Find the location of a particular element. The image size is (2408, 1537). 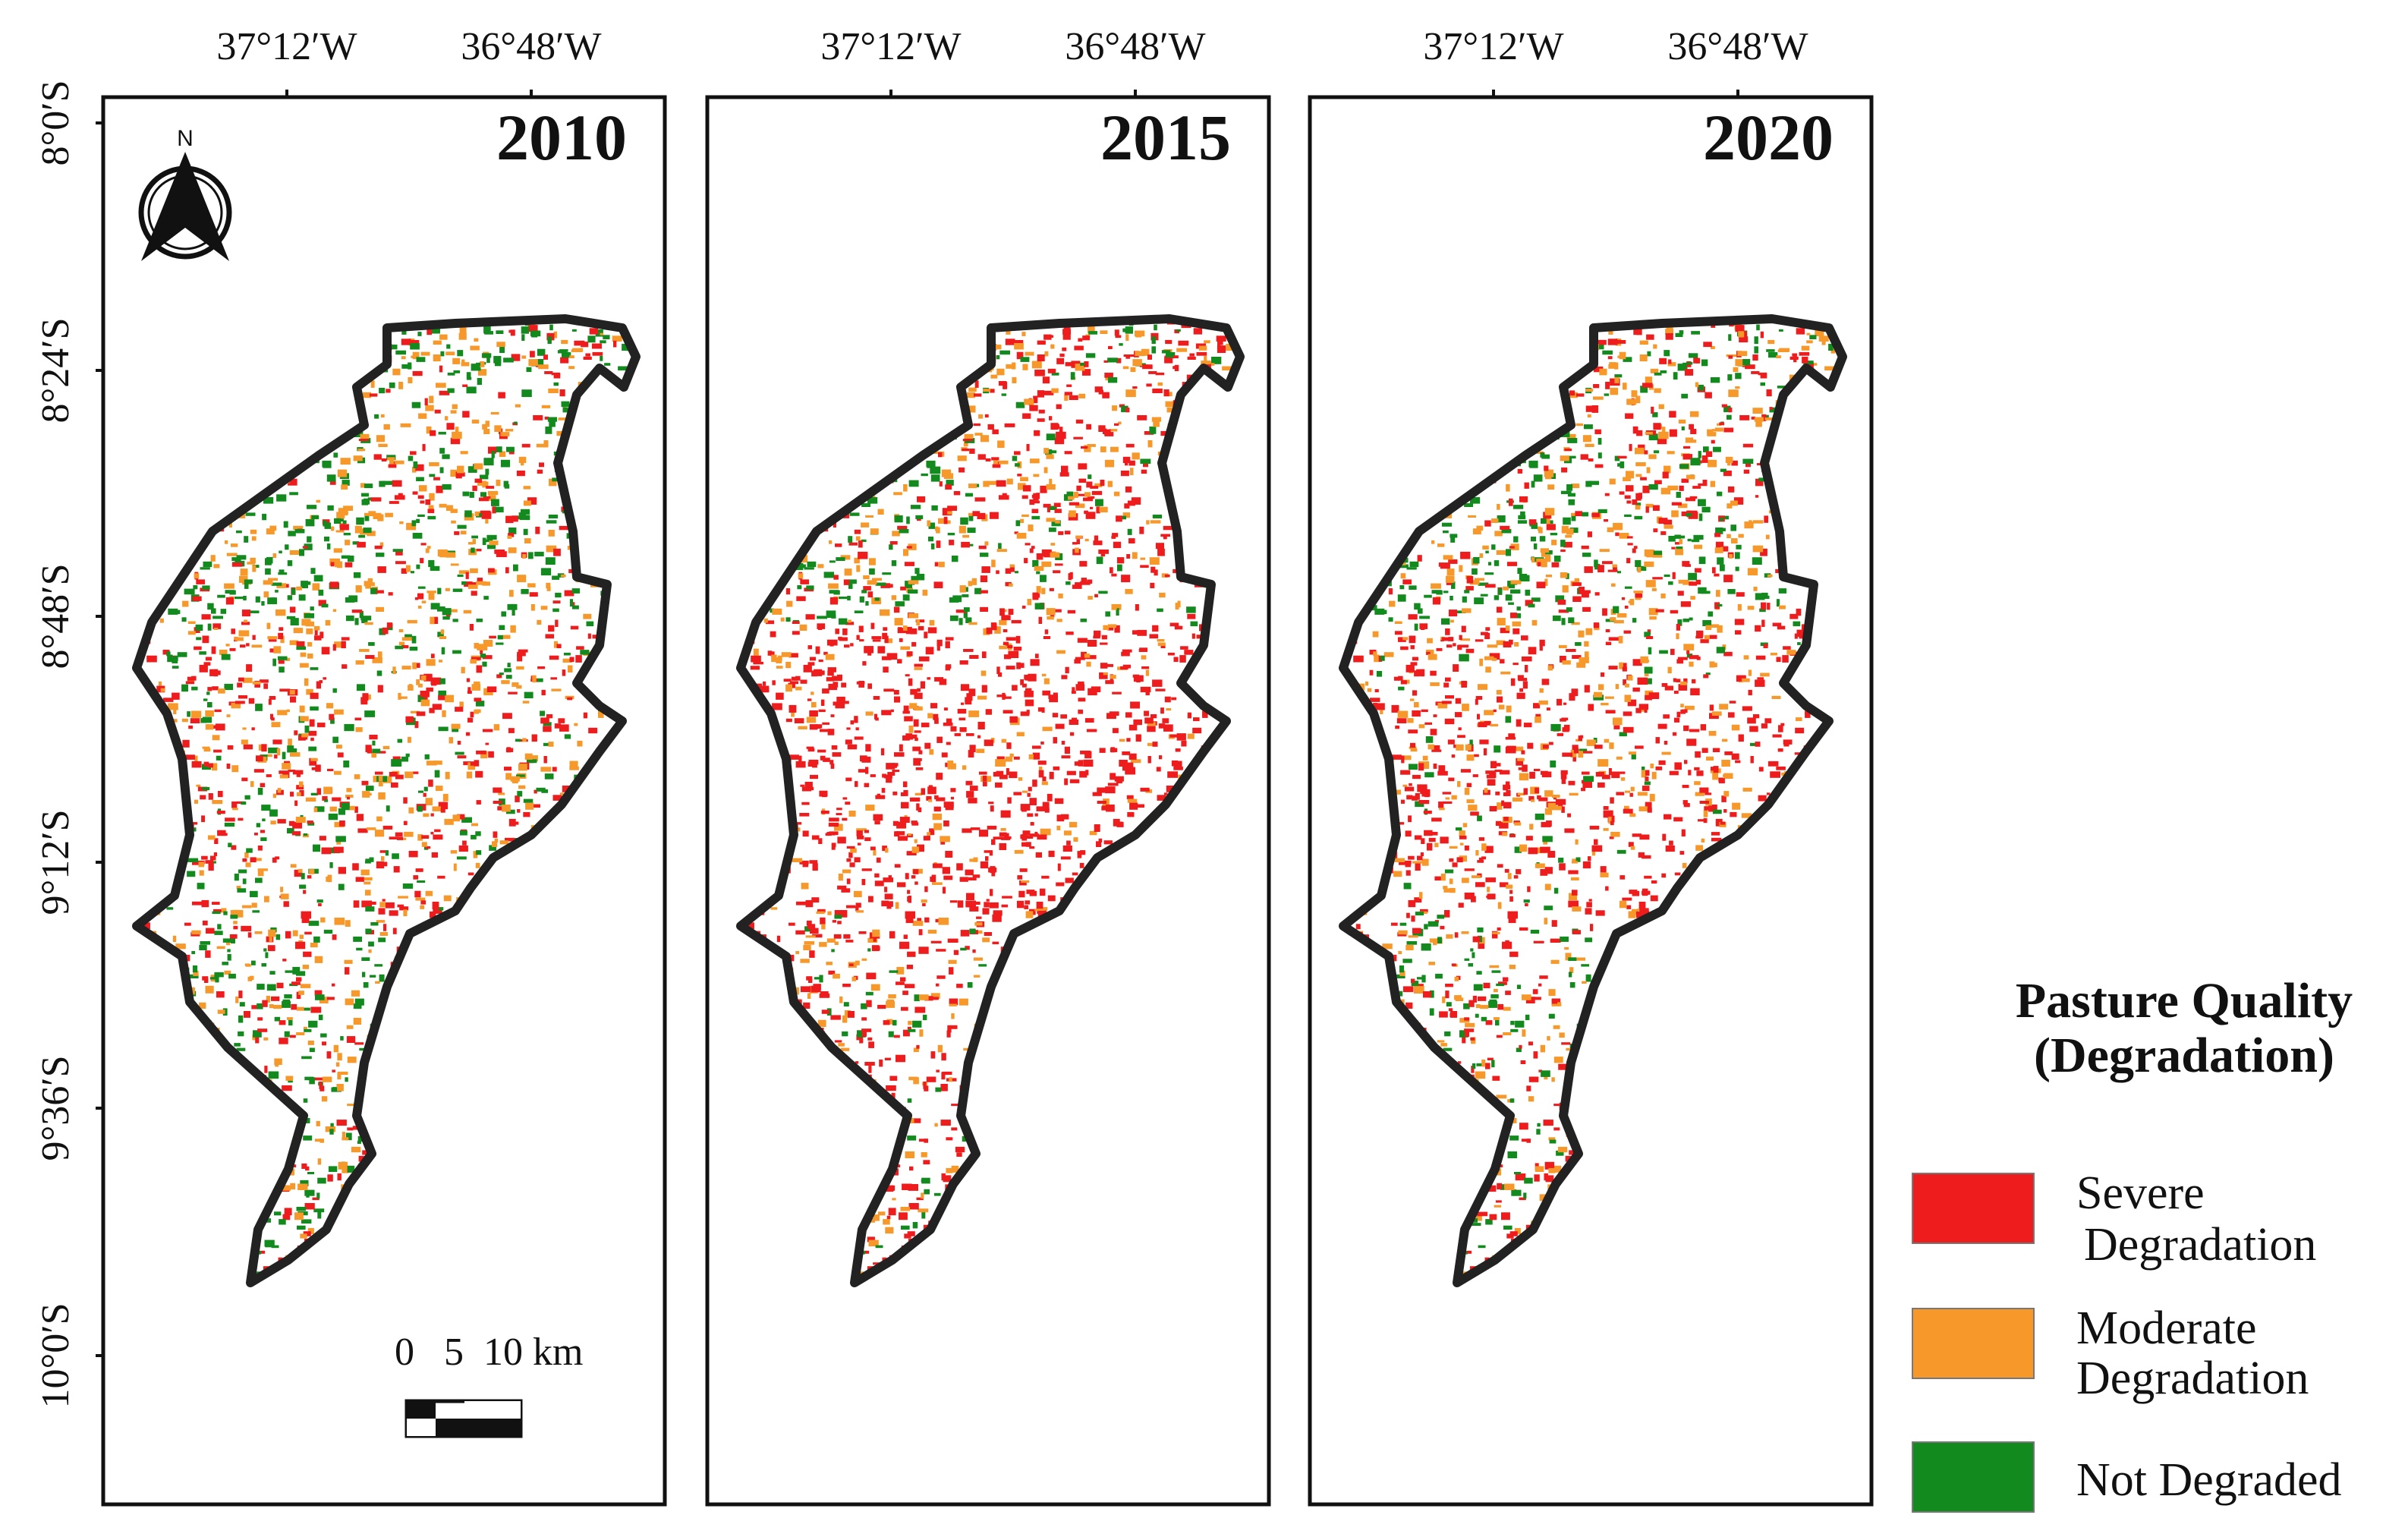

panel-year: 2015 is located at coordinates (1165, 137).